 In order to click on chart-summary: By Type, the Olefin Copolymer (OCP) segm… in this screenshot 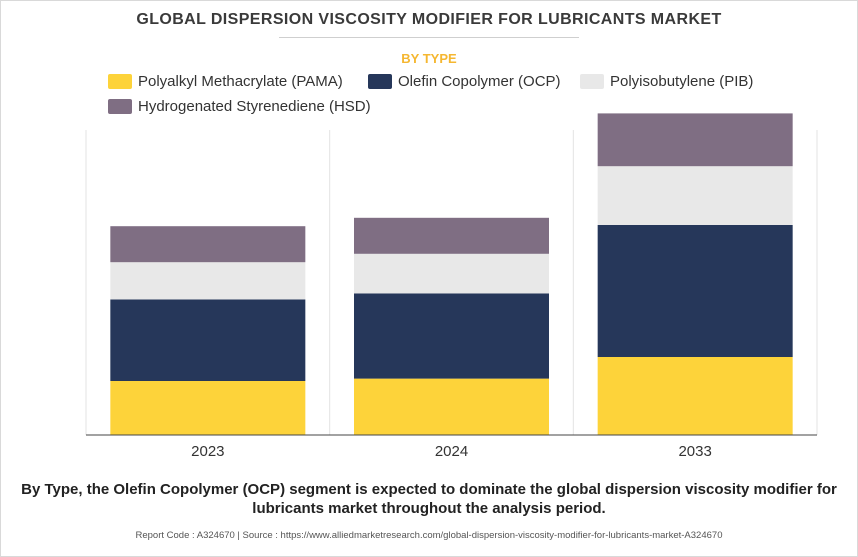, I will do `click(429, 499)`.